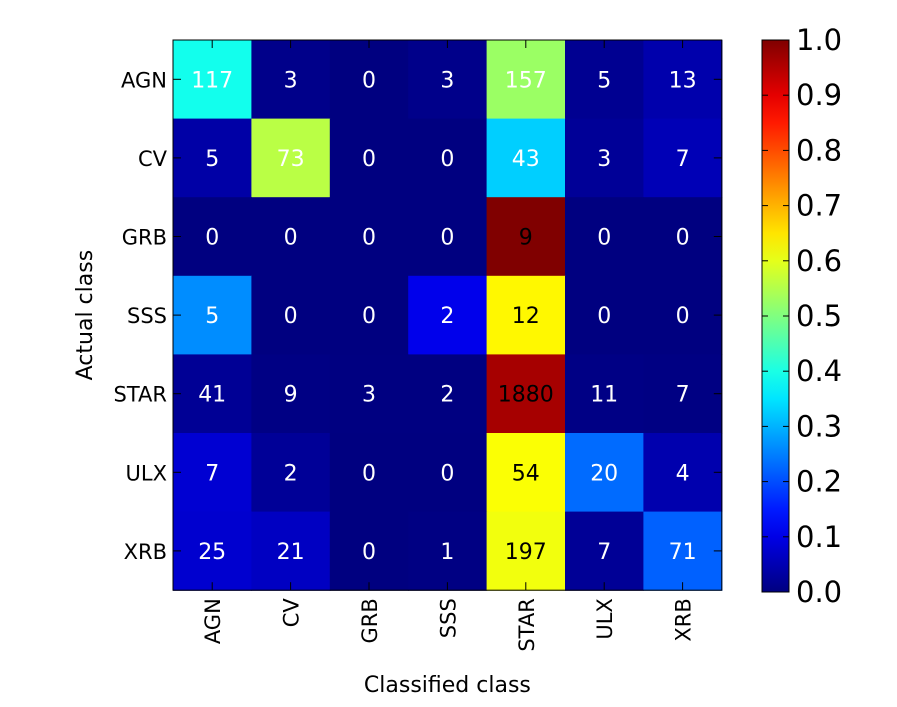 This screenshot has height=707, width=897. I want to click on cell-value-label: 54, so click(526, 473).